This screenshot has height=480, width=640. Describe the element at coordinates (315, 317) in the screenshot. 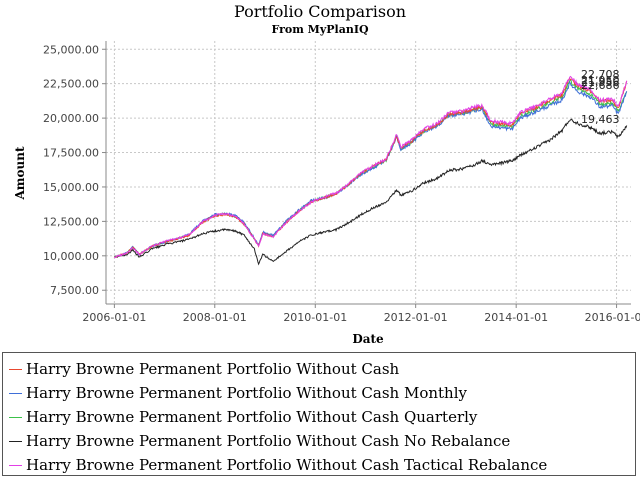

I see `x-tick-label: 2010-01-01` at that location.